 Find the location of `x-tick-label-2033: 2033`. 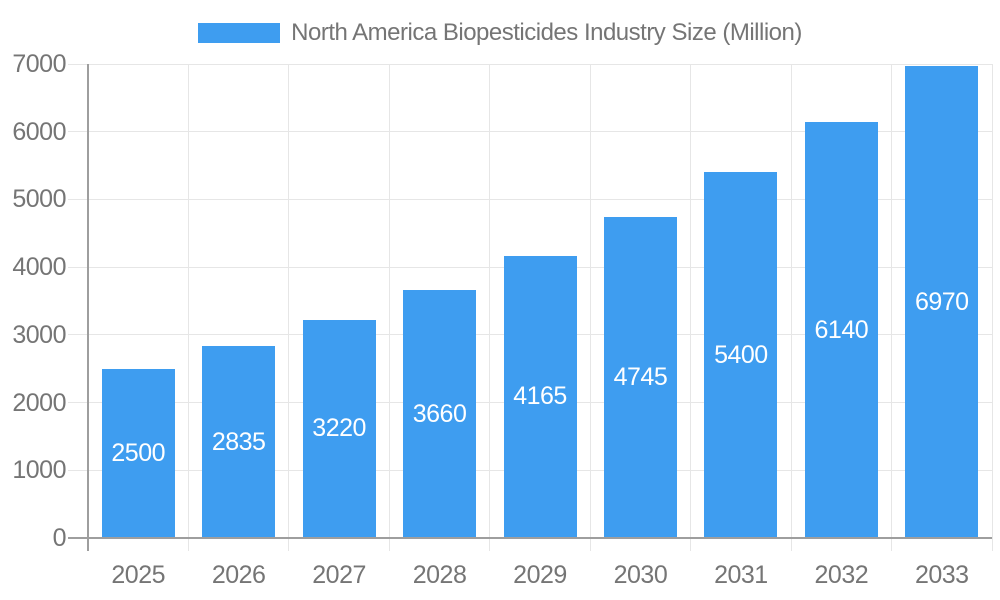

x-tick-label-2033: 2033 is located at coordinates (941, 575).